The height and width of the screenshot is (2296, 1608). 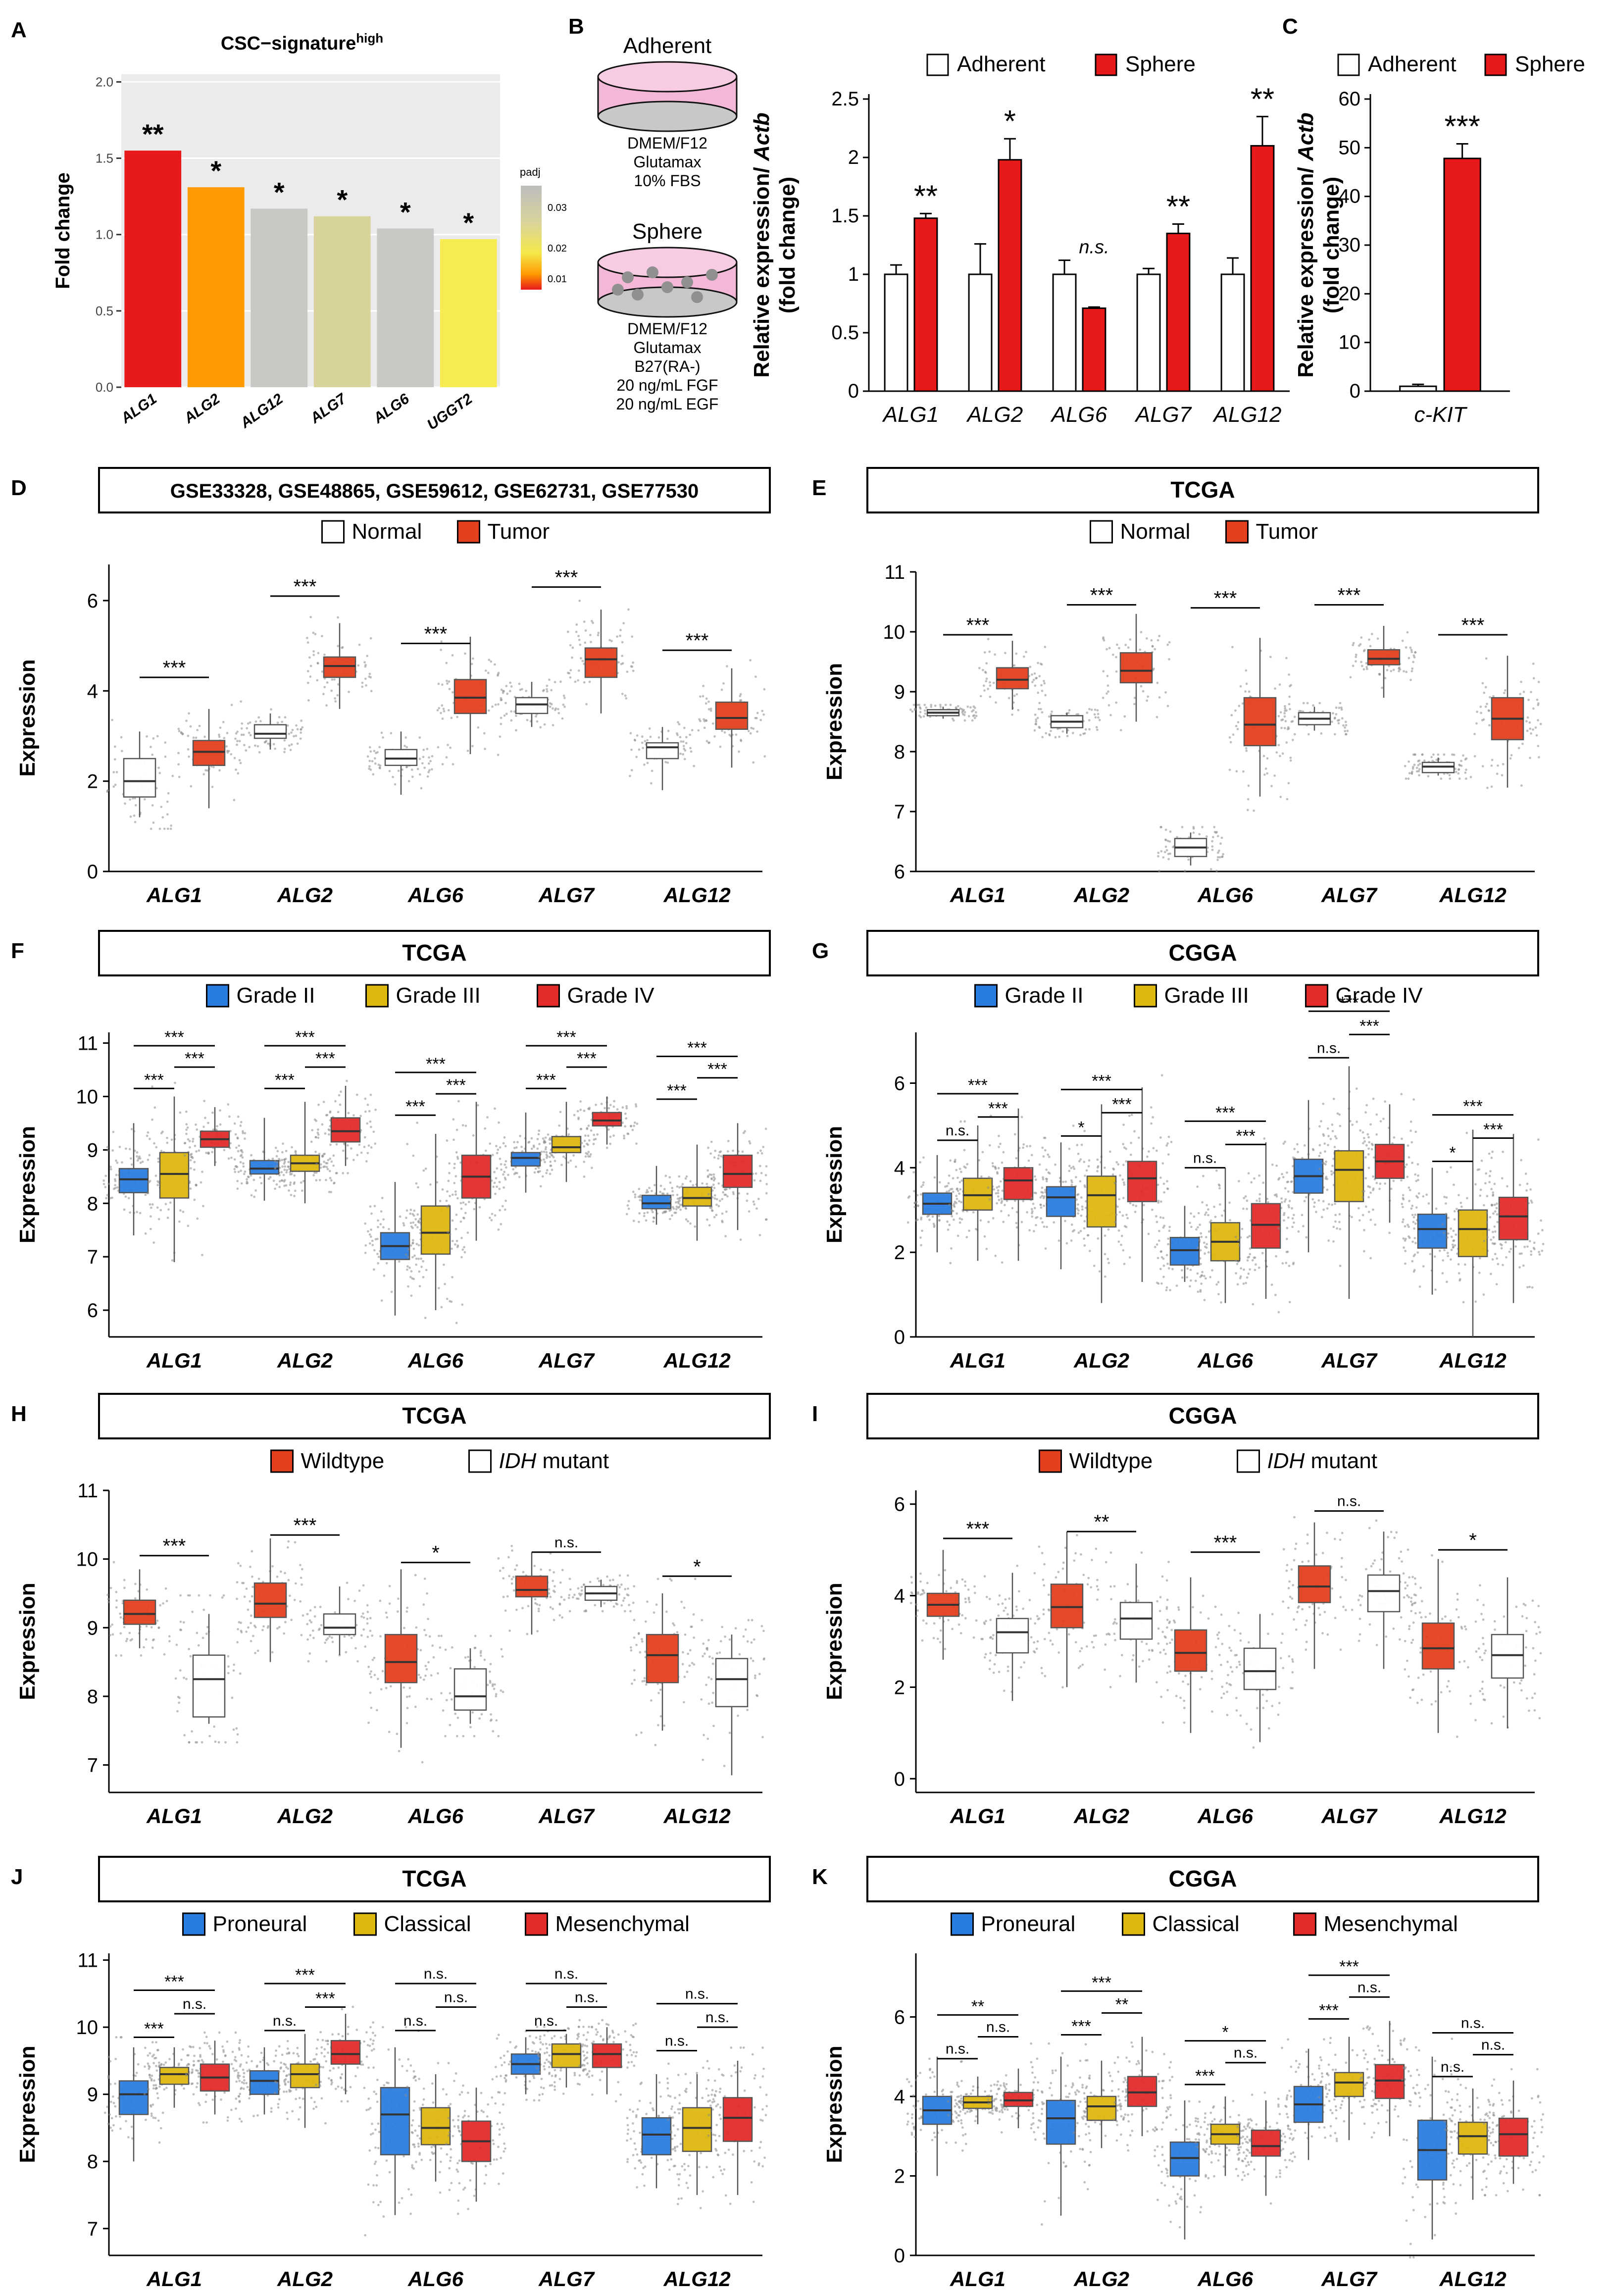 What do you see at coordinates (279, 297) in the screenshot?
I see `bar-ALG12` at bounding box center [279, 297].